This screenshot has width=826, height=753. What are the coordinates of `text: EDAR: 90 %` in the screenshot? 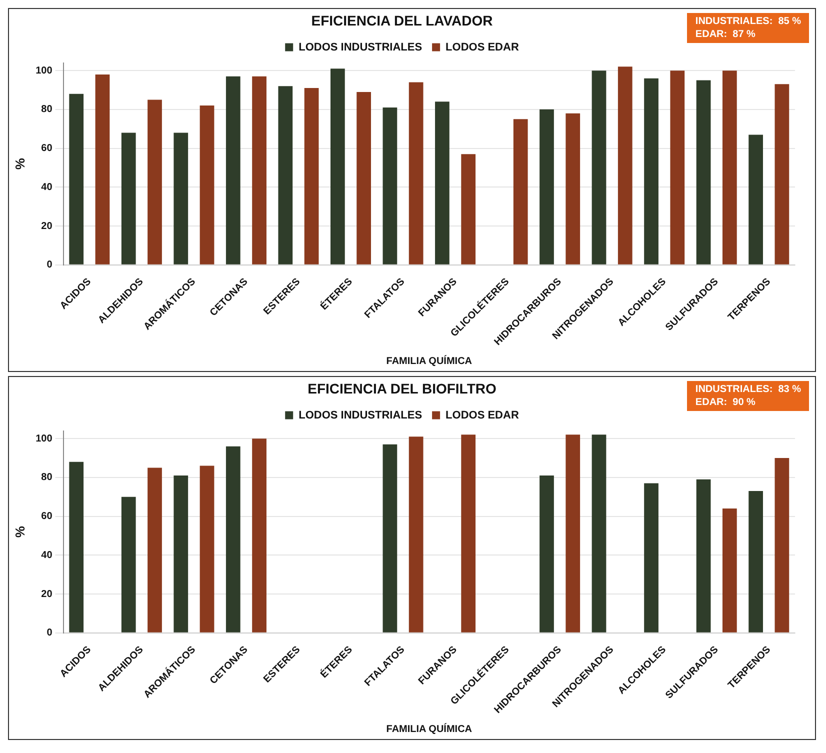 It's located at (725, 402).